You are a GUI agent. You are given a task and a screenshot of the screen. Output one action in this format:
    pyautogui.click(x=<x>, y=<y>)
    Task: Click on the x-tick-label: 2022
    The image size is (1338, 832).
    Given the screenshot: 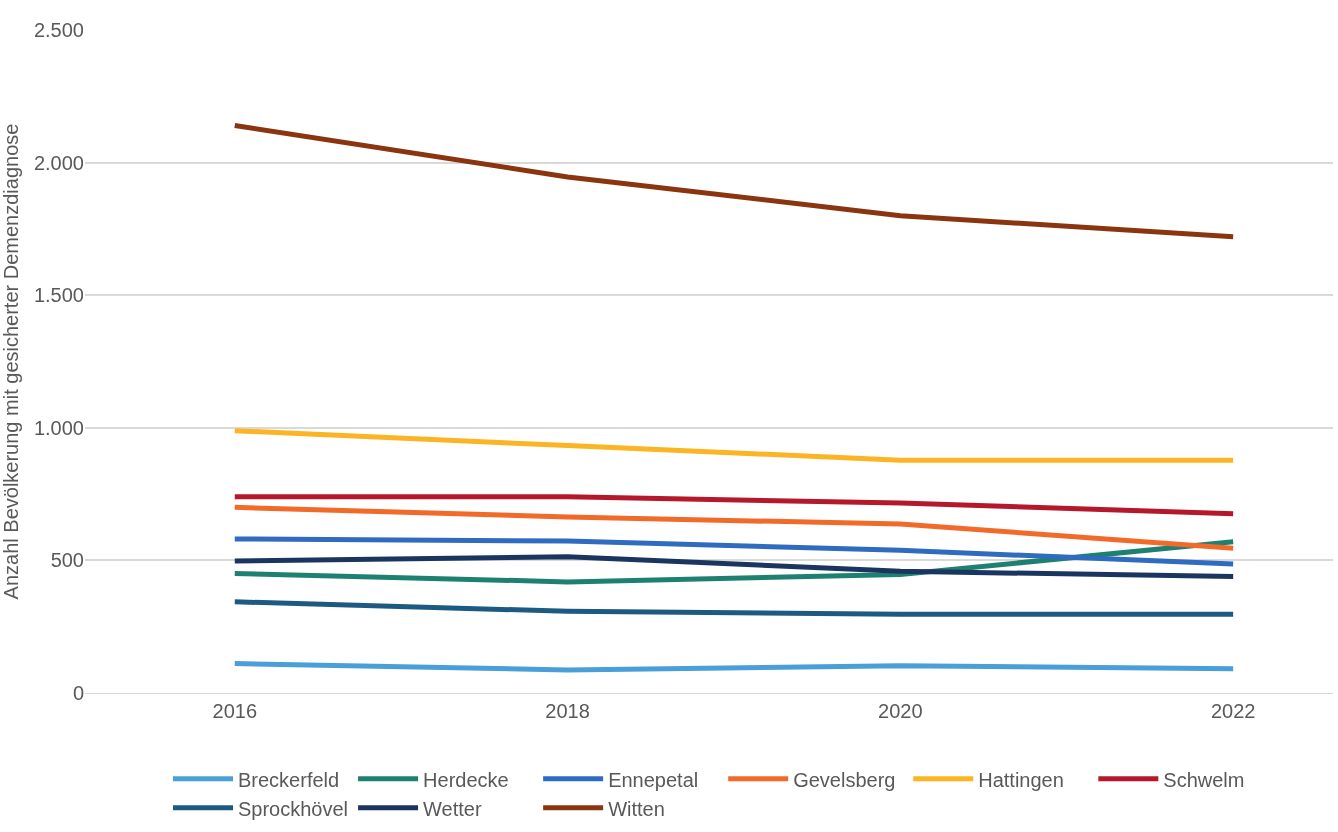 What is the action you would take?
    pyautogui.click(x=1233, y=711)
    